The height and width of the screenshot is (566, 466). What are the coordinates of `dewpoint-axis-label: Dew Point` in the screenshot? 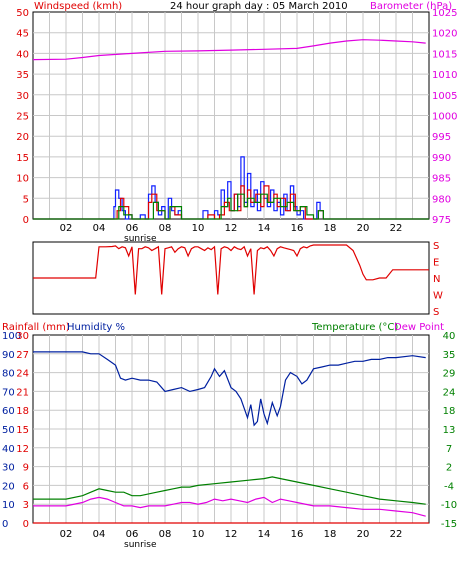 It's located at (419, 327).